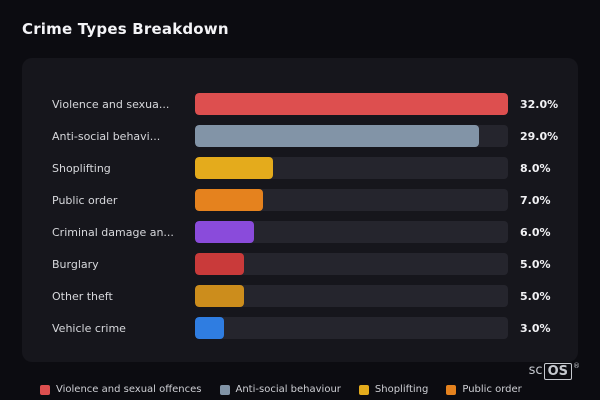 The width and height of the screenshot is (600, 400). I want to click on scos-logo: sc OS ®, so click(554, 371).